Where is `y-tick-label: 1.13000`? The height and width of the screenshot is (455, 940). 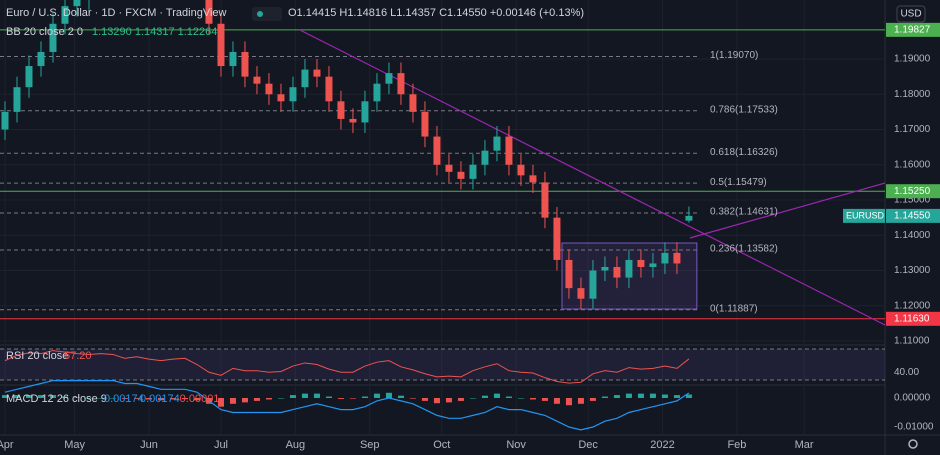
y-tick-label: 1.13000 is located at coordinates (912, 270).